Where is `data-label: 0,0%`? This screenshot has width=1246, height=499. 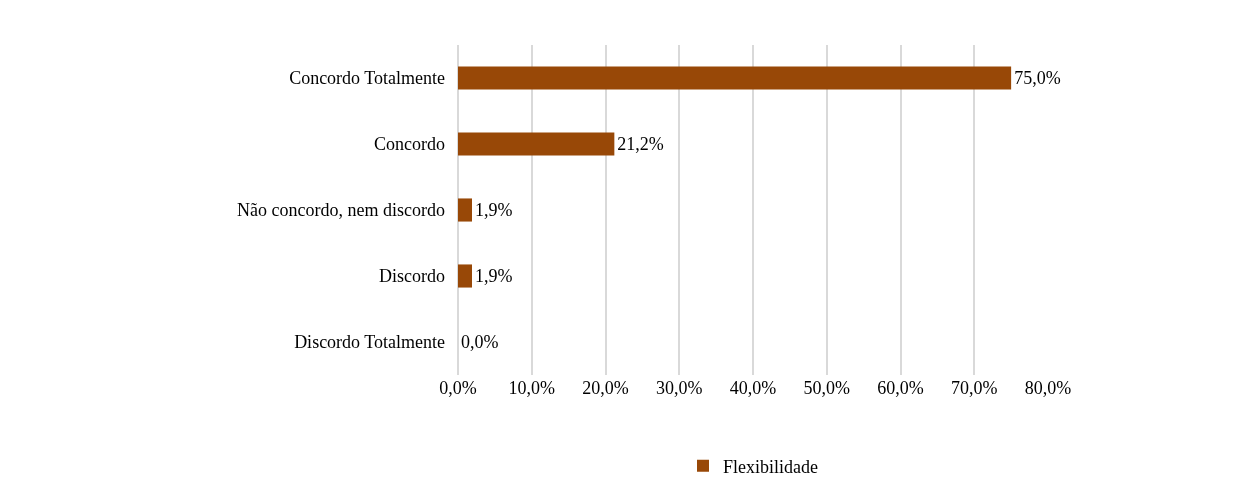
data-label: 0,0% is located at coordinates (480, 342).